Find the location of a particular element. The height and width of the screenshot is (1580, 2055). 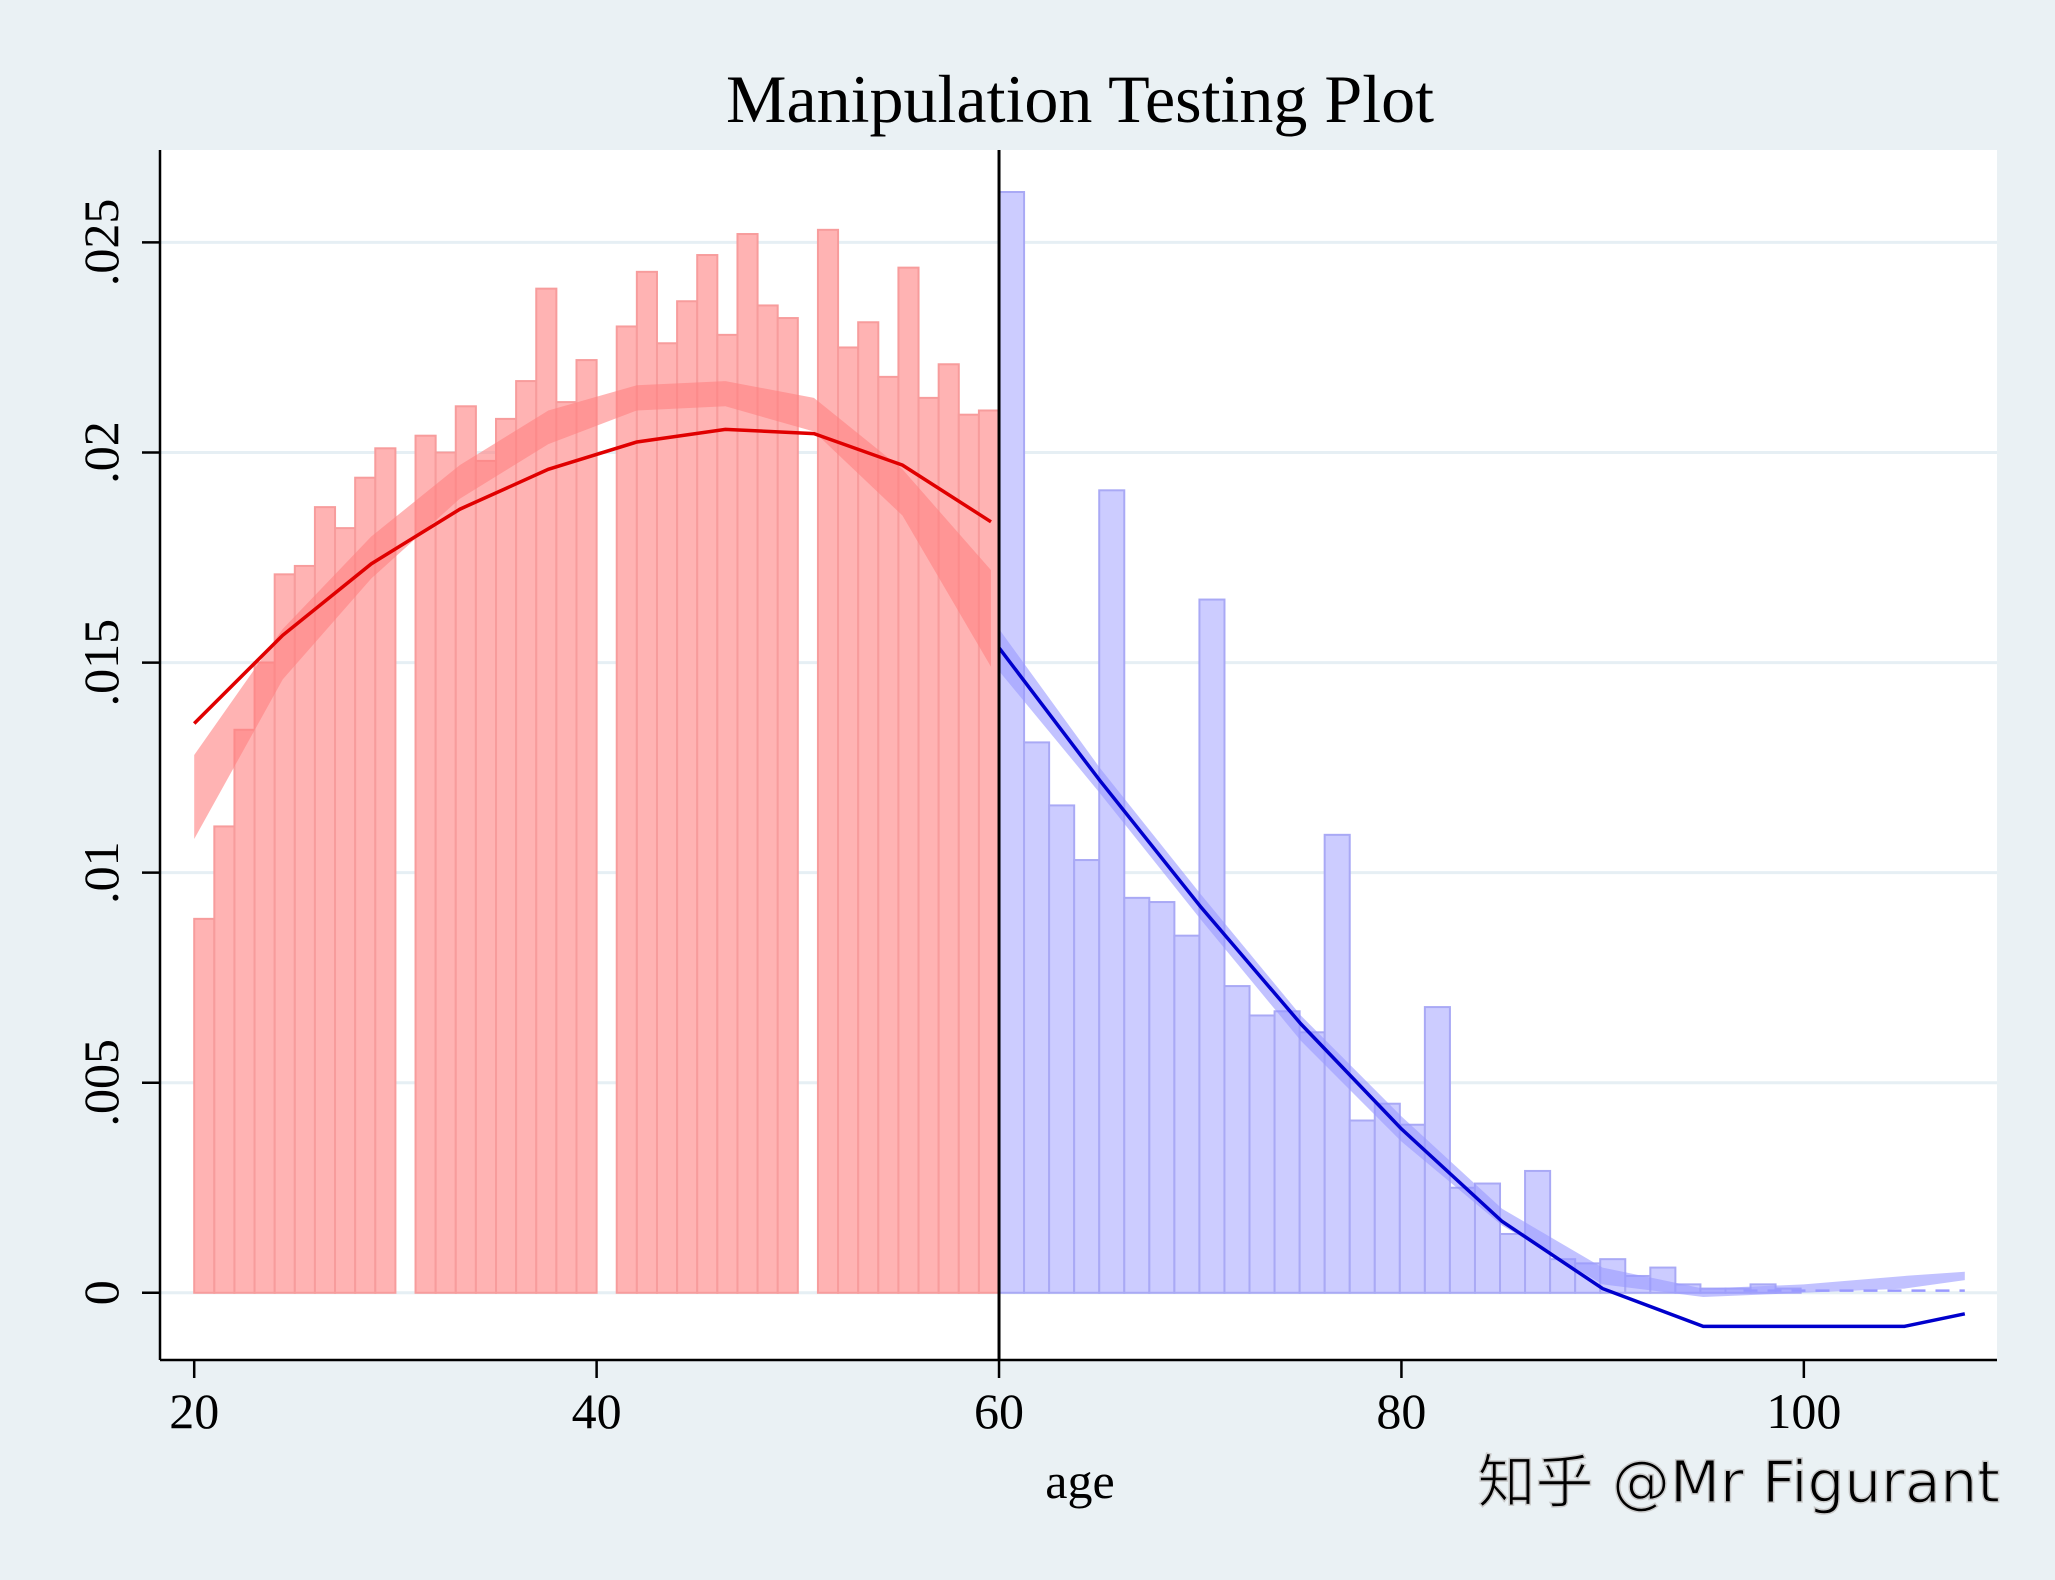

y-tick-label: .025 is located at coordinates (101, 242).